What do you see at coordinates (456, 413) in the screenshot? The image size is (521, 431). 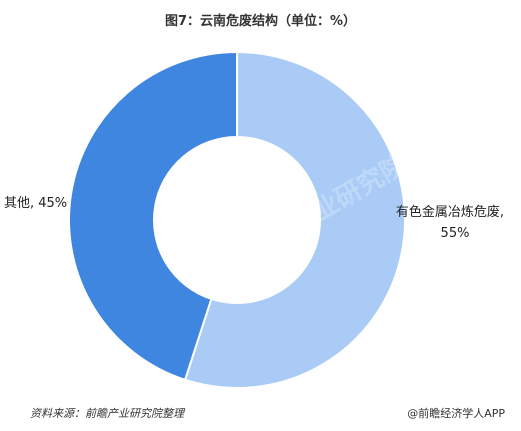 I see `brand-credit: @前瞻经济学人APP` at bounding box center [456, 413].